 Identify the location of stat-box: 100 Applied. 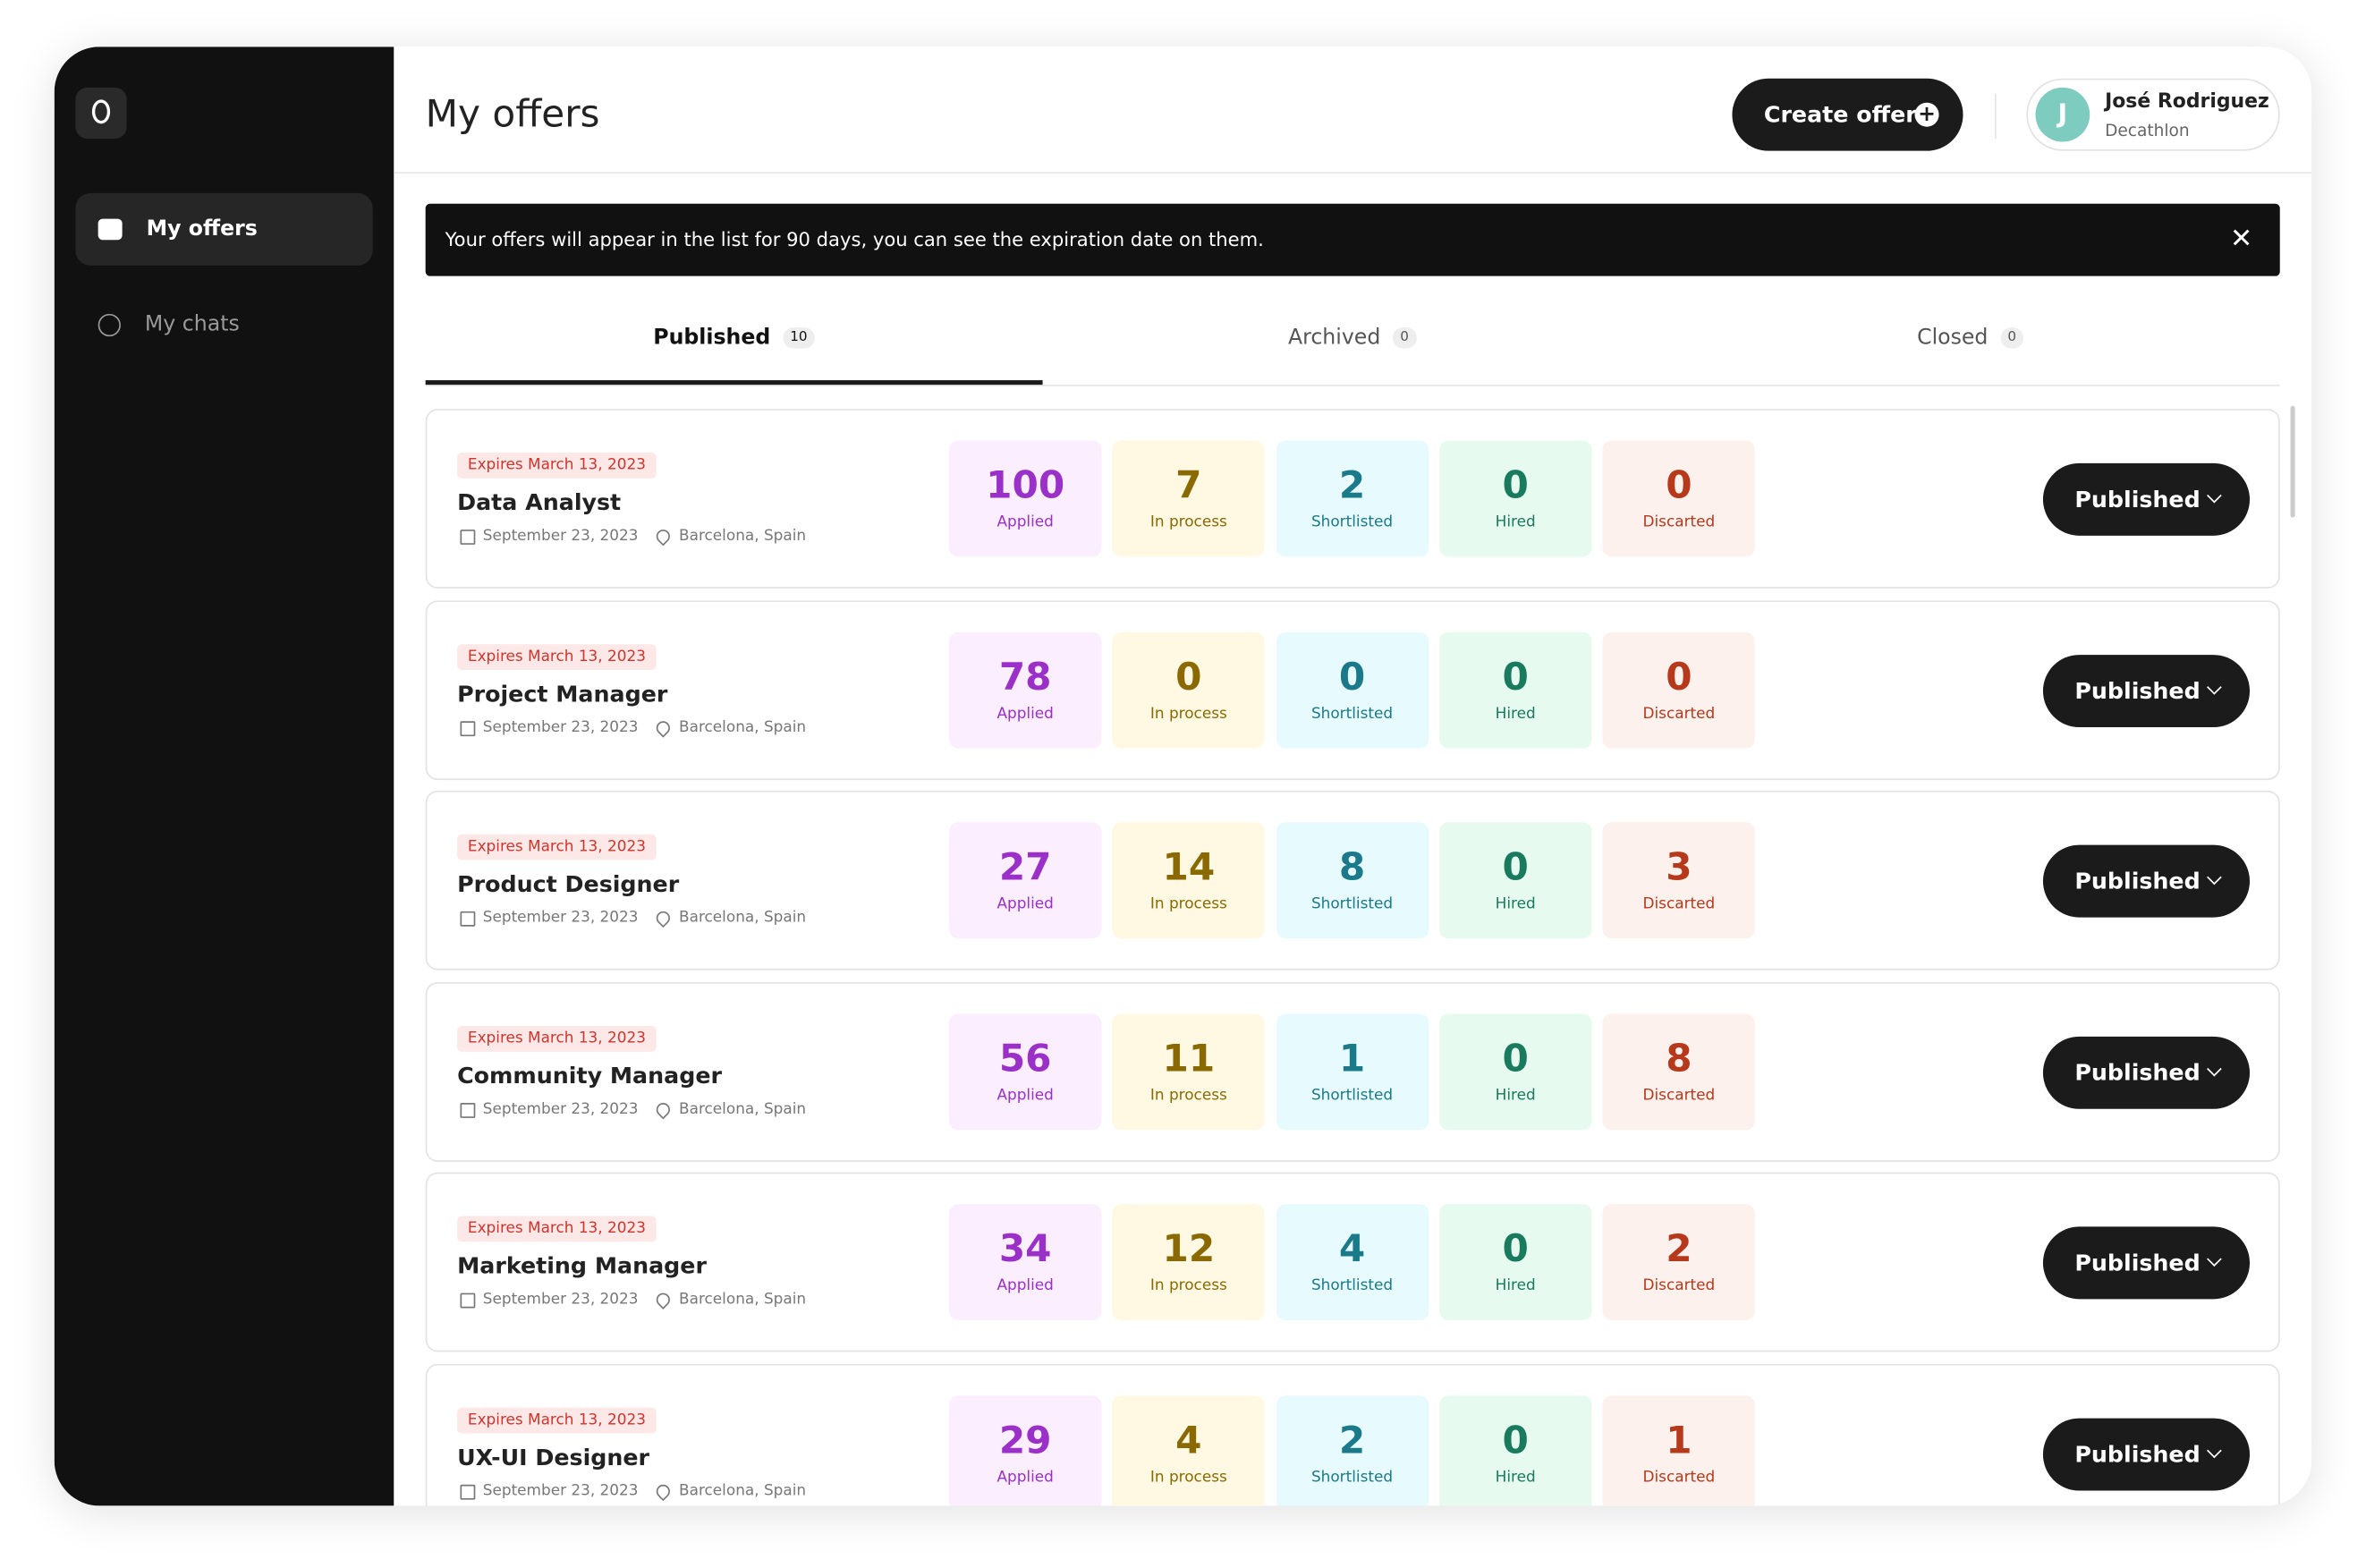
(1025, 498).